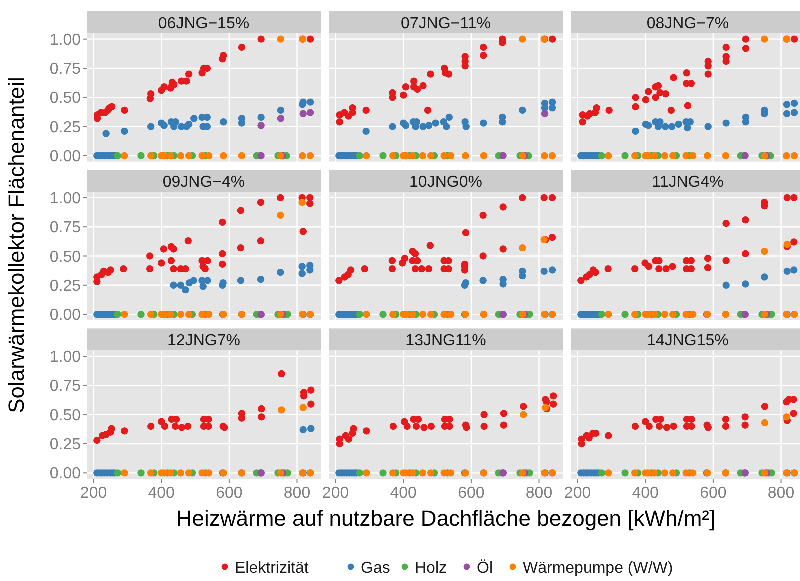 Image resolution: width=800 pixels, height=581 pixels. I want to click on y-axis-title: Solarwärmekollektor Flächenanteil, so click(16, 245).